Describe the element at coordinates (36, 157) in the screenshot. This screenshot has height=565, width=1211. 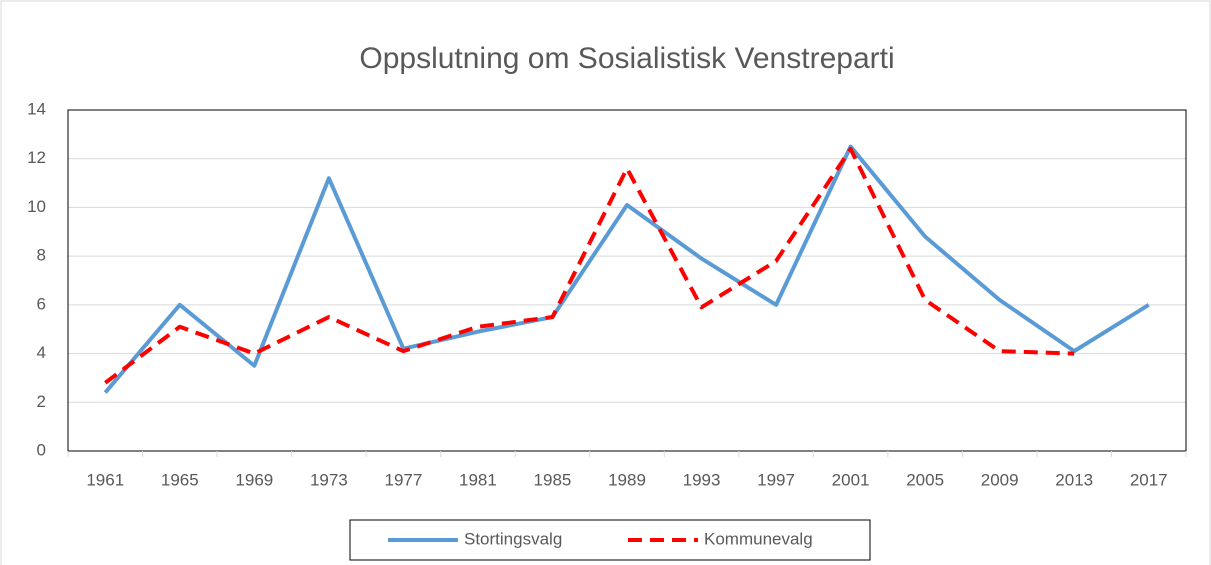
I see `y-tick-label: 12` at that location.